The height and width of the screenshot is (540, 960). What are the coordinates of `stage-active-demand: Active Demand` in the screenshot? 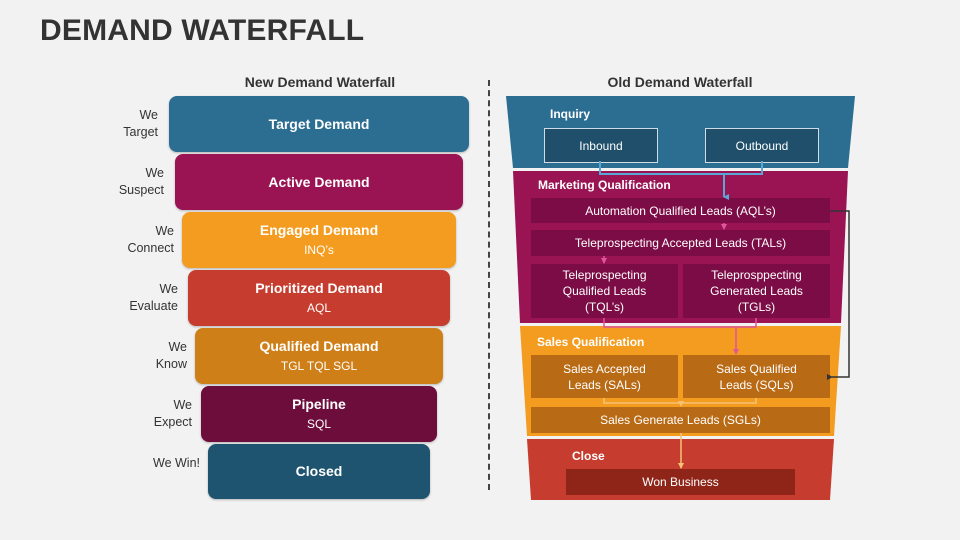 It's located at (319, 182).